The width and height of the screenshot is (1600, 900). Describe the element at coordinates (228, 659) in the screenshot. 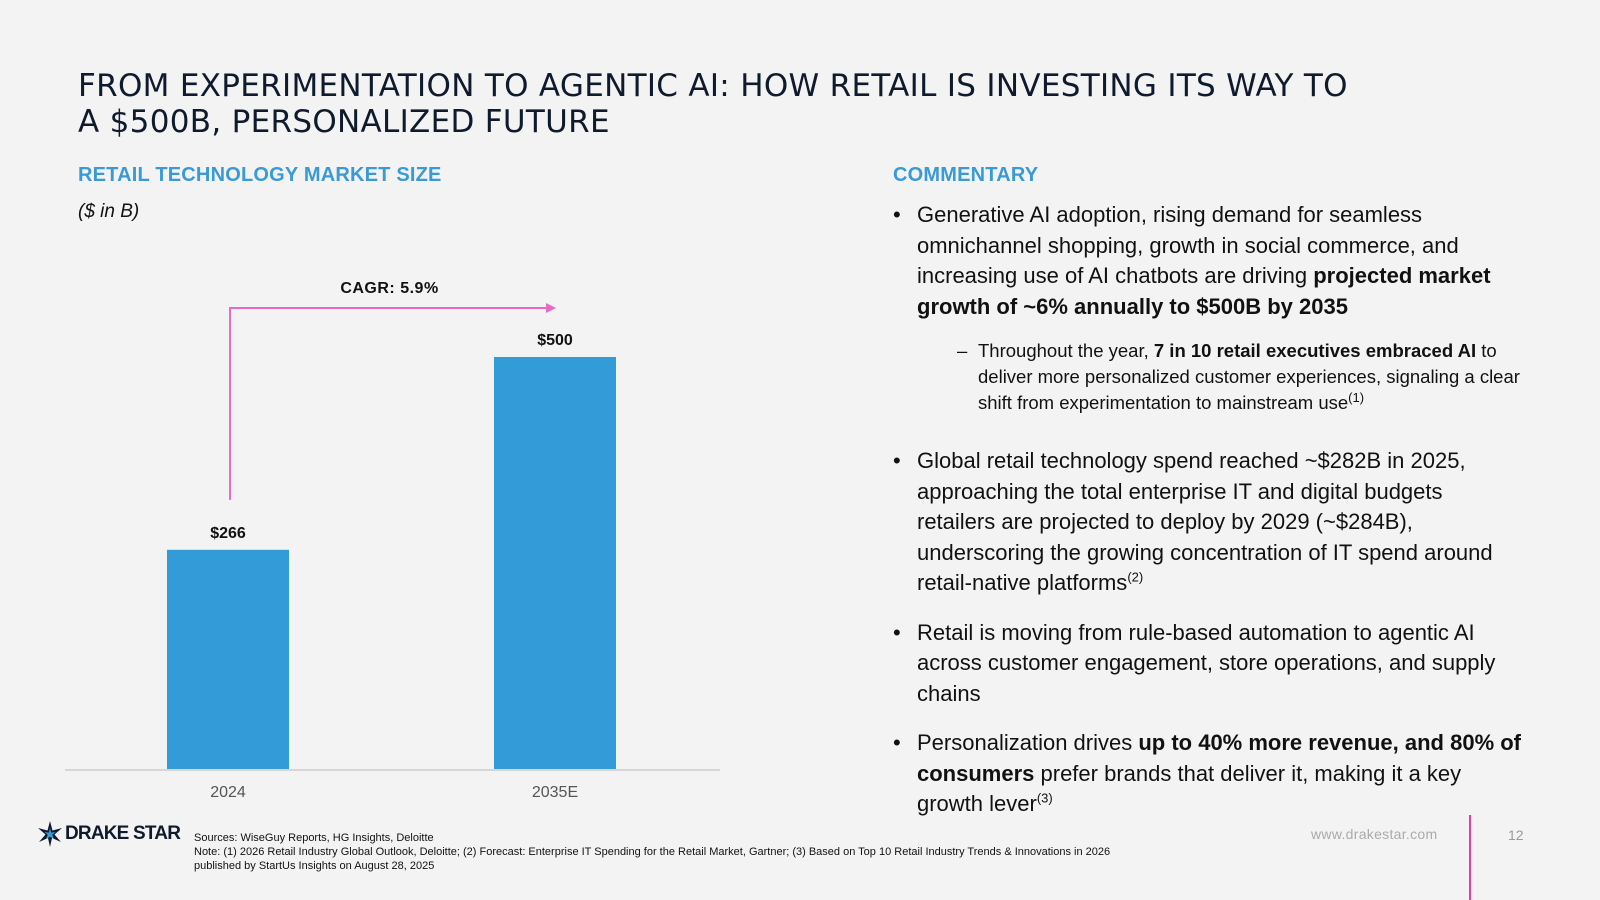

I see `bar-2024` at that location.